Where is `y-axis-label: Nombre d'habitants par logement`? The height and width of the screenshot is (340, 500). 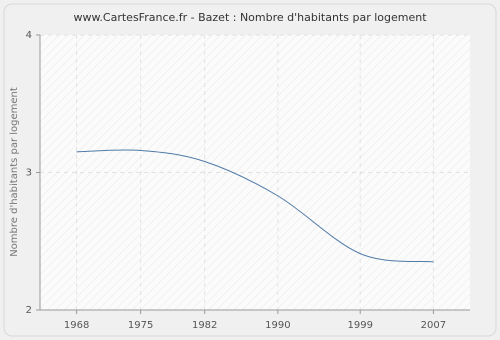 y-axis-label: Nombre d'habitants par logement is located at coordinates (14, 172).